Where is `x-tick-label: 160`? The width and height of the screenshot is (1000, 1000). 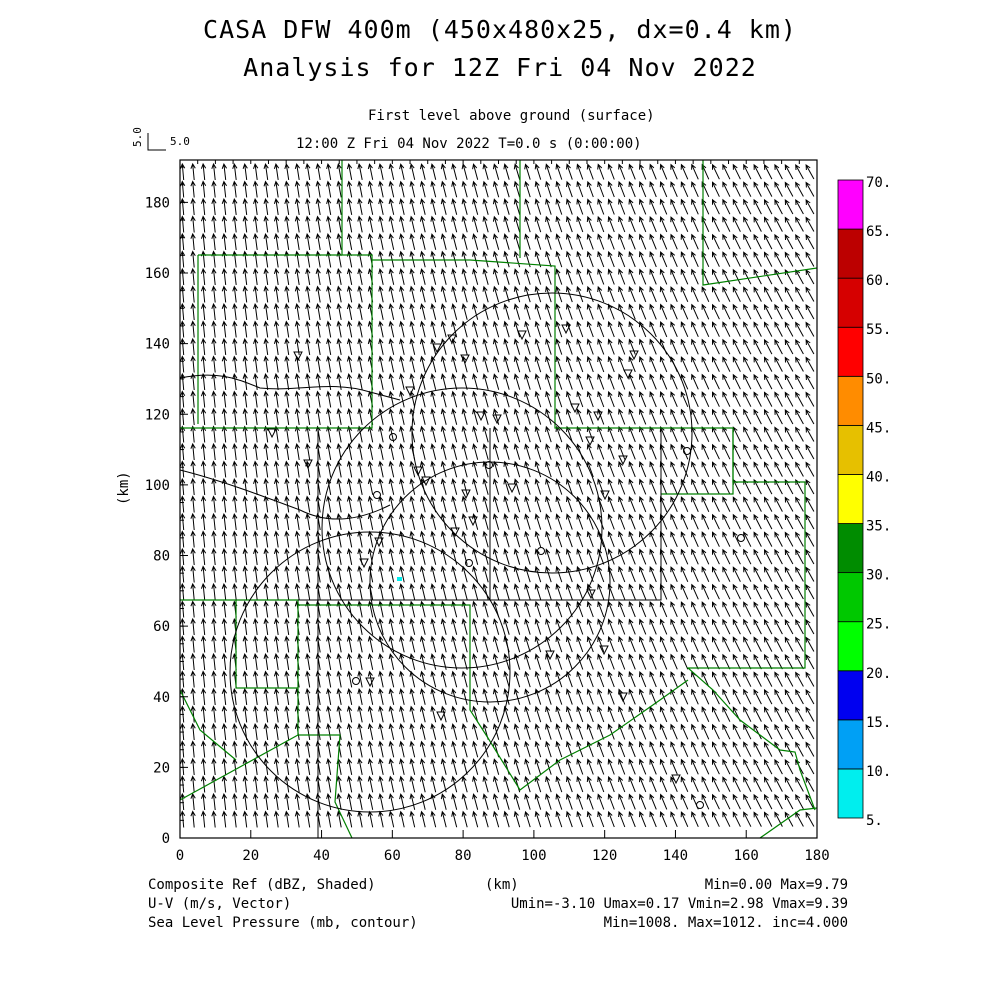
x-tick-label: 160 is located at coordinates (746, 856).